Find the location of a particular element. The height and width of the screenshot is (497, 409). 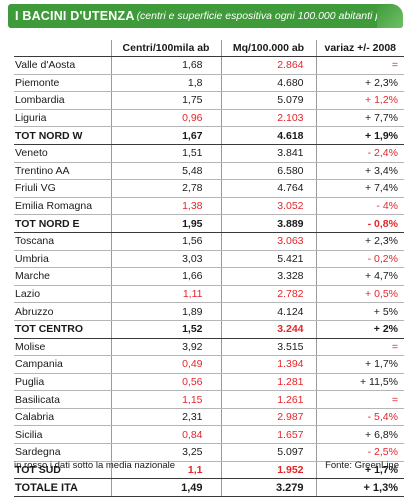

centri-value: 1,1 is located at coordinates (165, 470).